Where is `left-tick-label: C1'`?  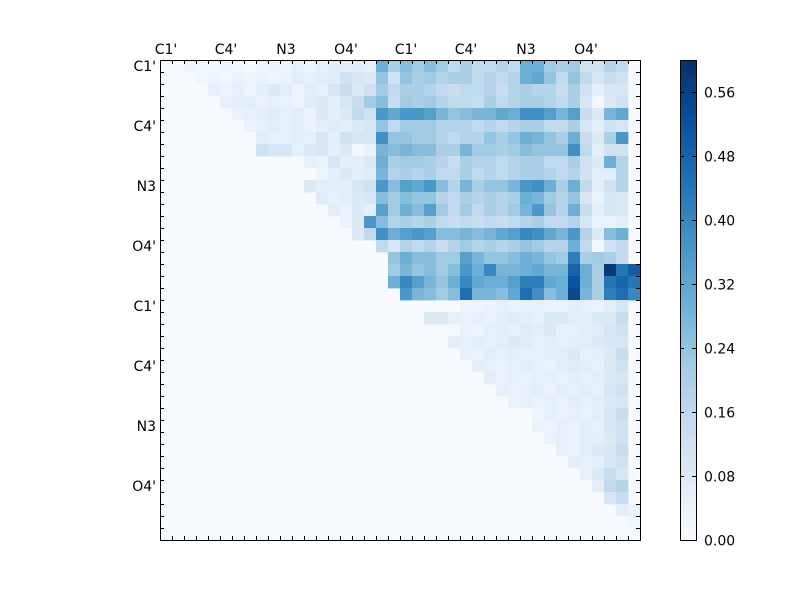
left-tick-label: C1' is located at coordinates (144, 67).